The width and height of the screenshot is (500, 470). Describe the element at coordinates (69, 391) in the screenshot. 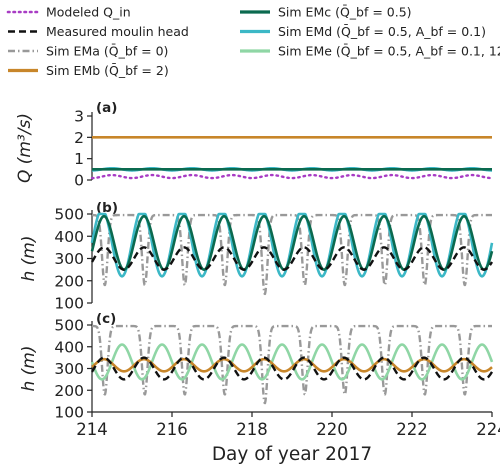

I see `y-tick-label-2-1: 200` at that location.